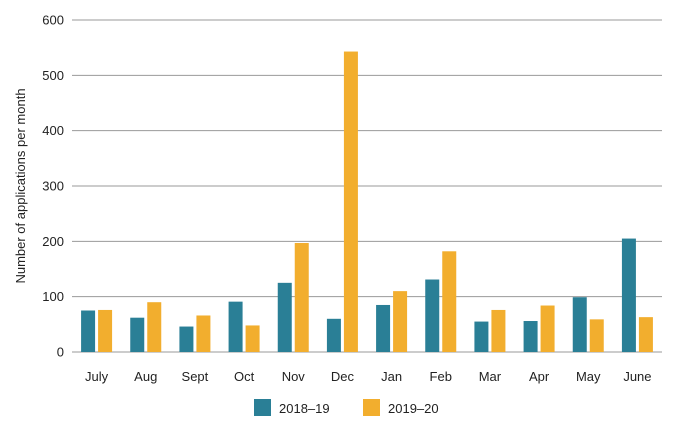 The width and height of the screenshot is (680, 437). Describe the element at coordinates (145, 376) in the screenshot. I see `x-category-label: Aug` at that location.